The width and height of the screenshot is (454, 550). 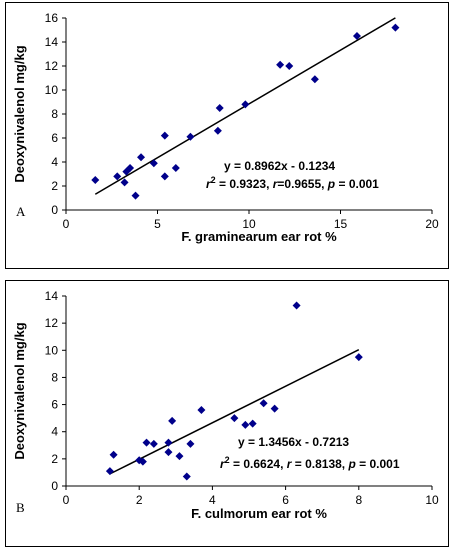 What do you see at coordinates (212, 500) in the screenshot?
I see `x-tick-label: 4` at bounding box center [212, 500].